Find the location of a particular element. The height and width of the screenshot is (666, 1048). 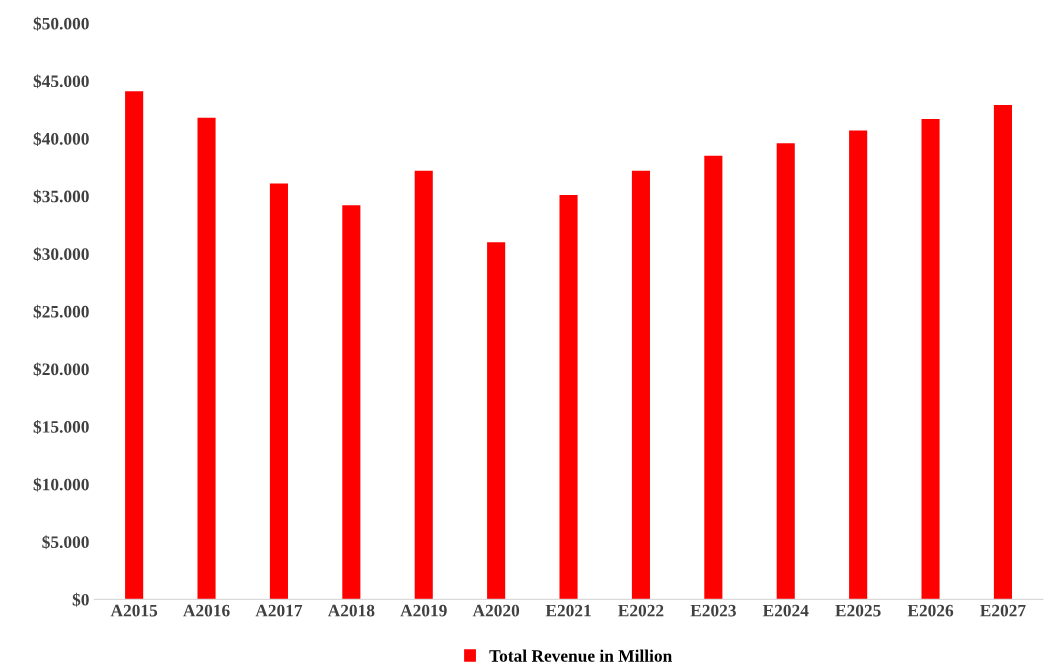

x-tick-label: A2016 is located at coordinates (206, 610).